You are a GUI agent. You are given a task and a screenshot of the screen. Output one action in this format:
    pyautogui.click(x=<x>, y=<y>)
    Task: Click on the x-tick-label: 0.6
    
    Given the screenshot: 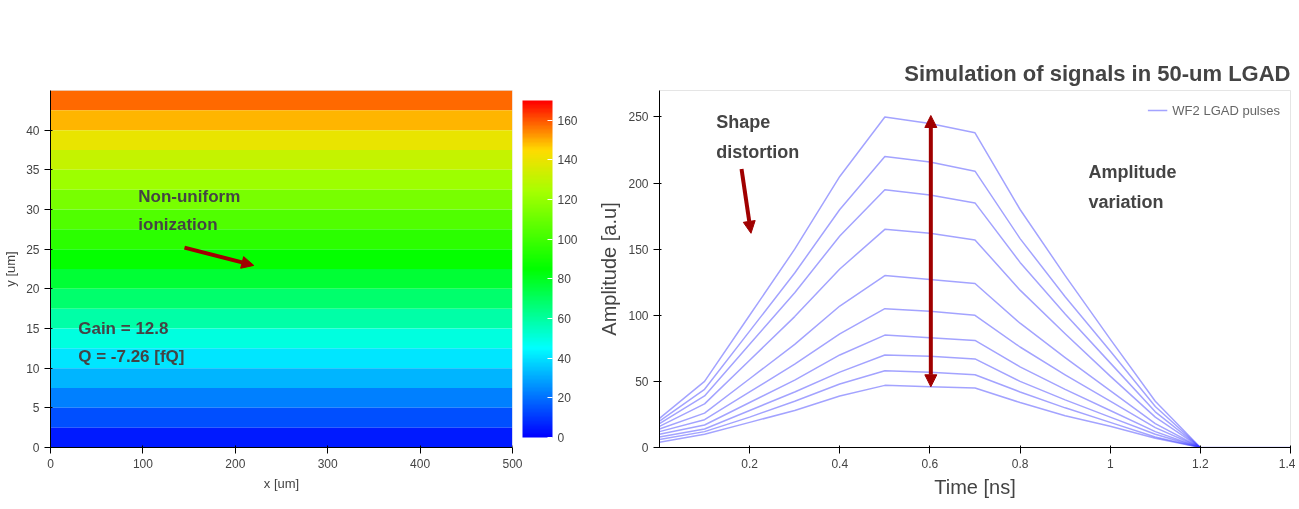 What is the action you would take?
    pyautogui.click(x=930, y=463)
    